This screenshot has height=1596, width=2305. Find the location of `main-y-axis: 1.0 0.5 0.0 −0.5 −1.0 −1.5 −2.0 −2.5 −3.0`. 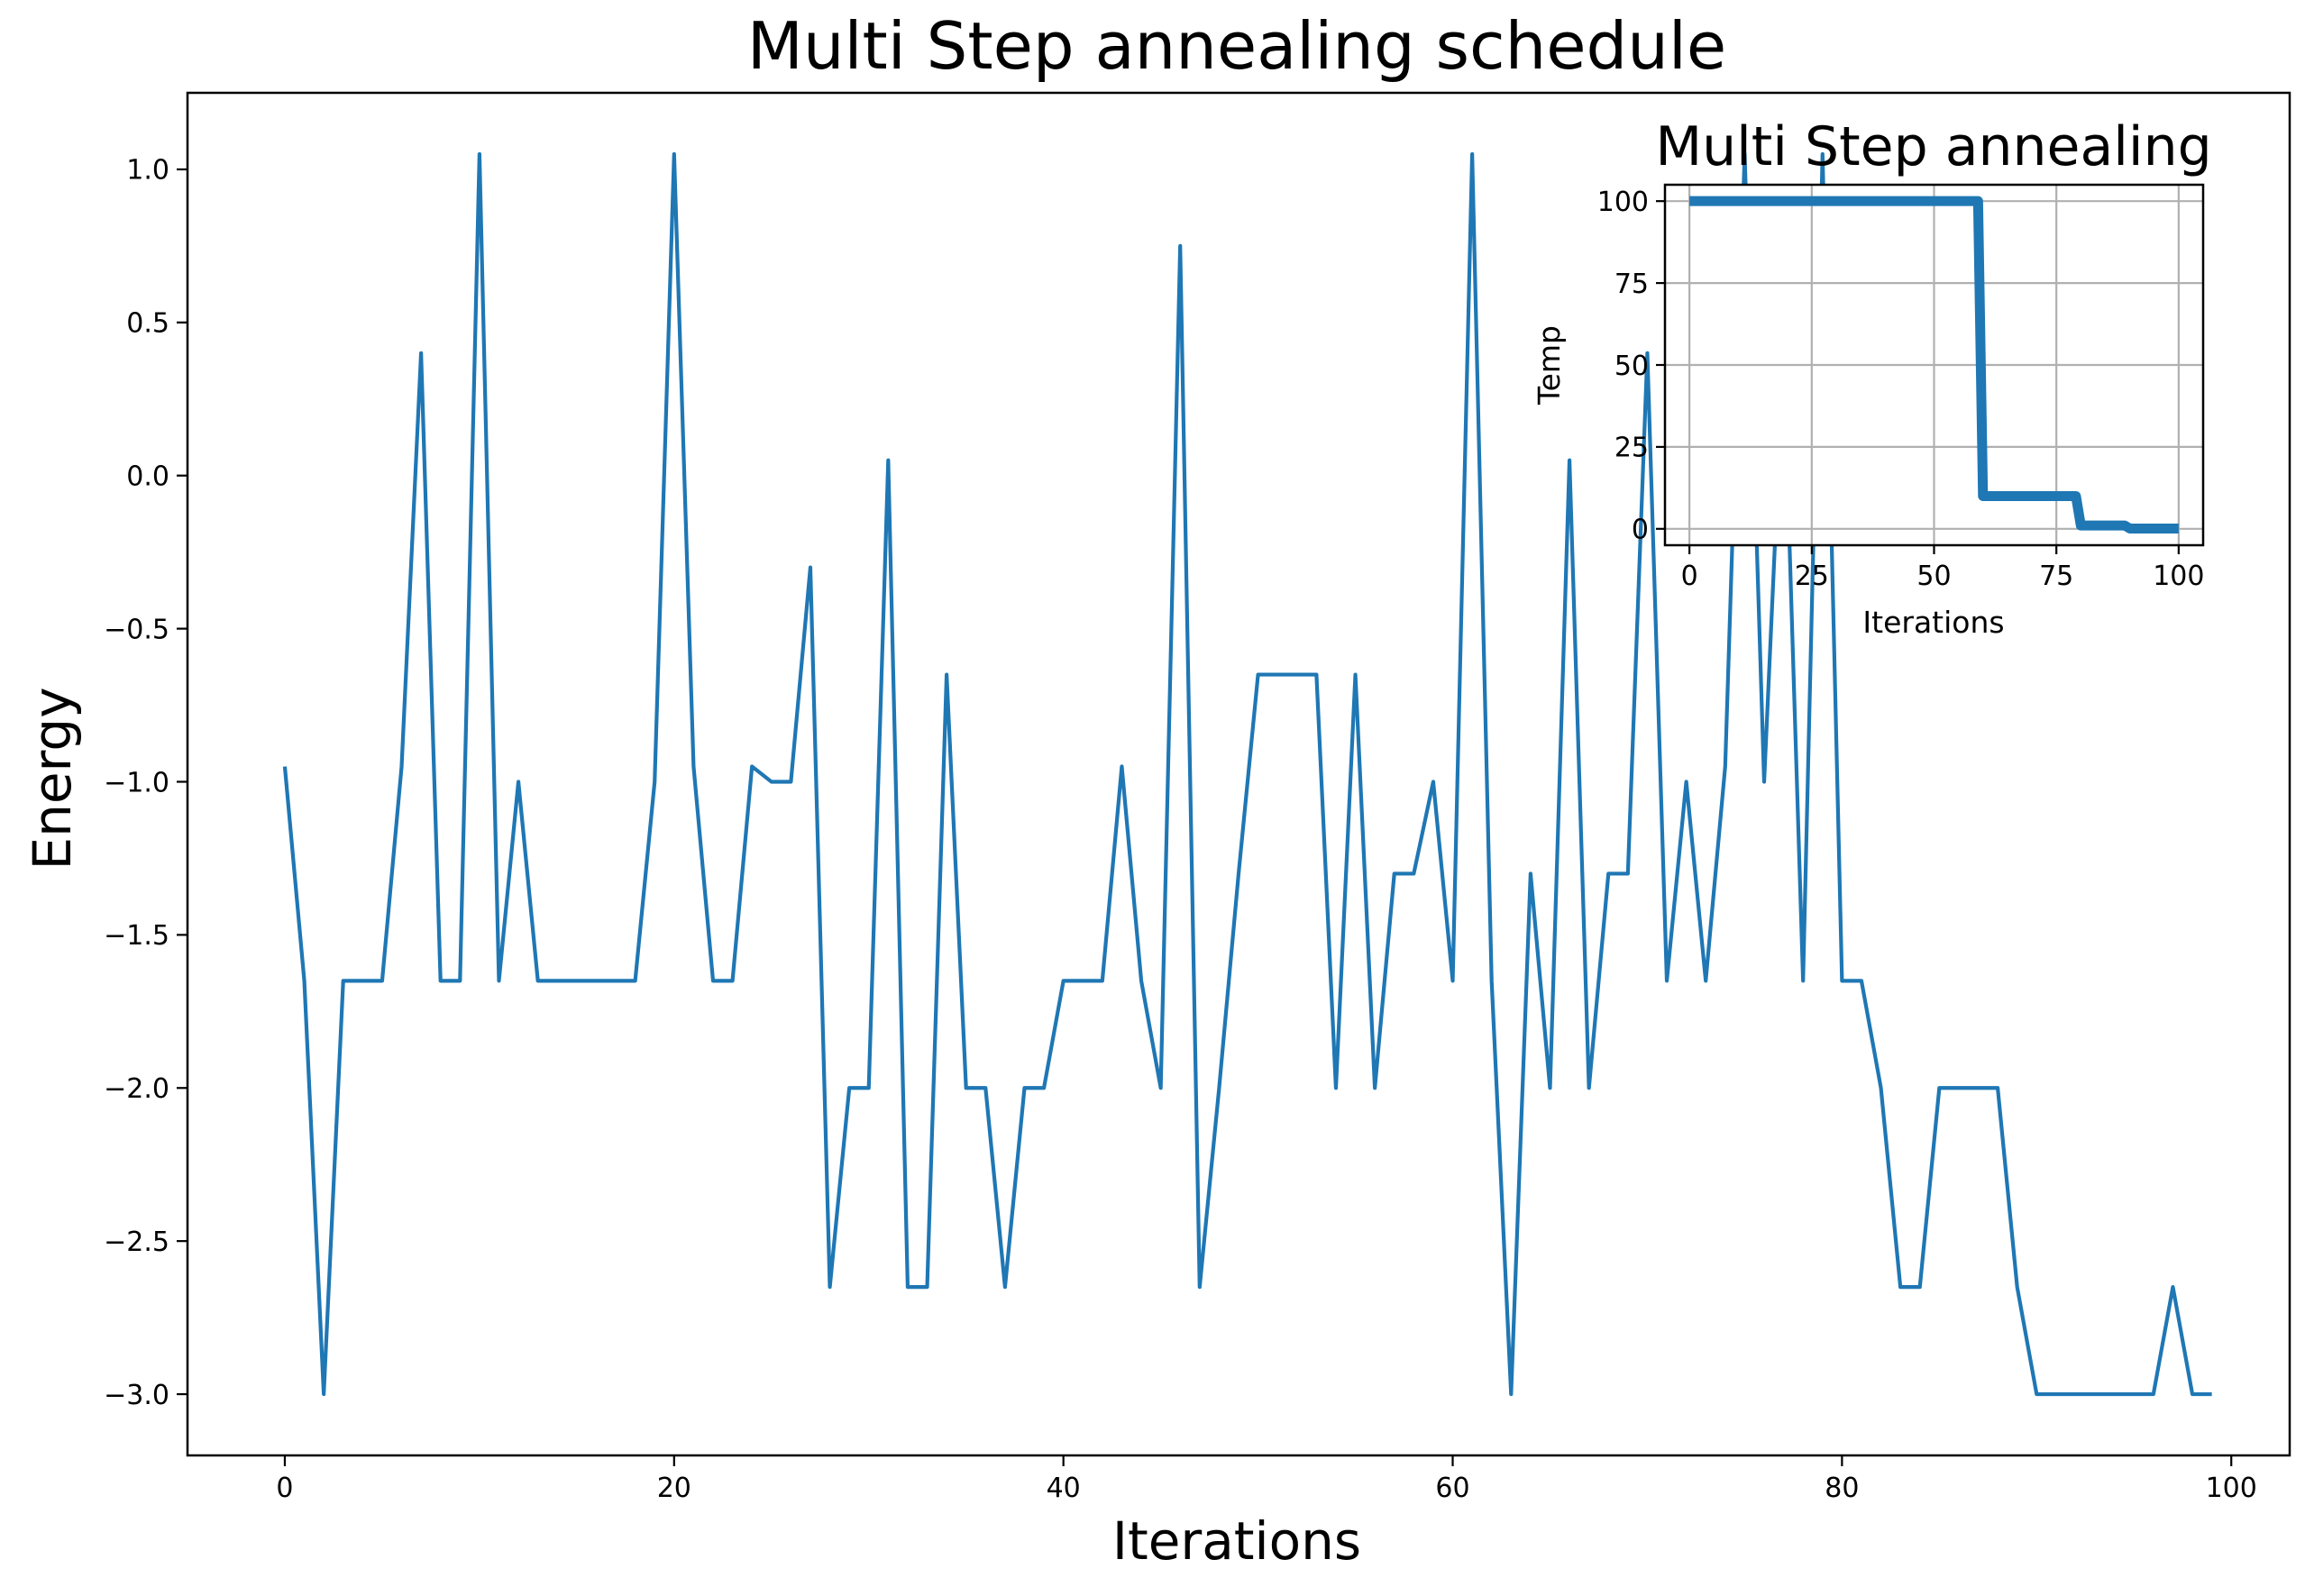

main-y-axis: 1.0 0.5 0.0 −0.5 −1.0 −1.5 −2.0 −2.5 −3.0 is located at coordinates (146, 783).